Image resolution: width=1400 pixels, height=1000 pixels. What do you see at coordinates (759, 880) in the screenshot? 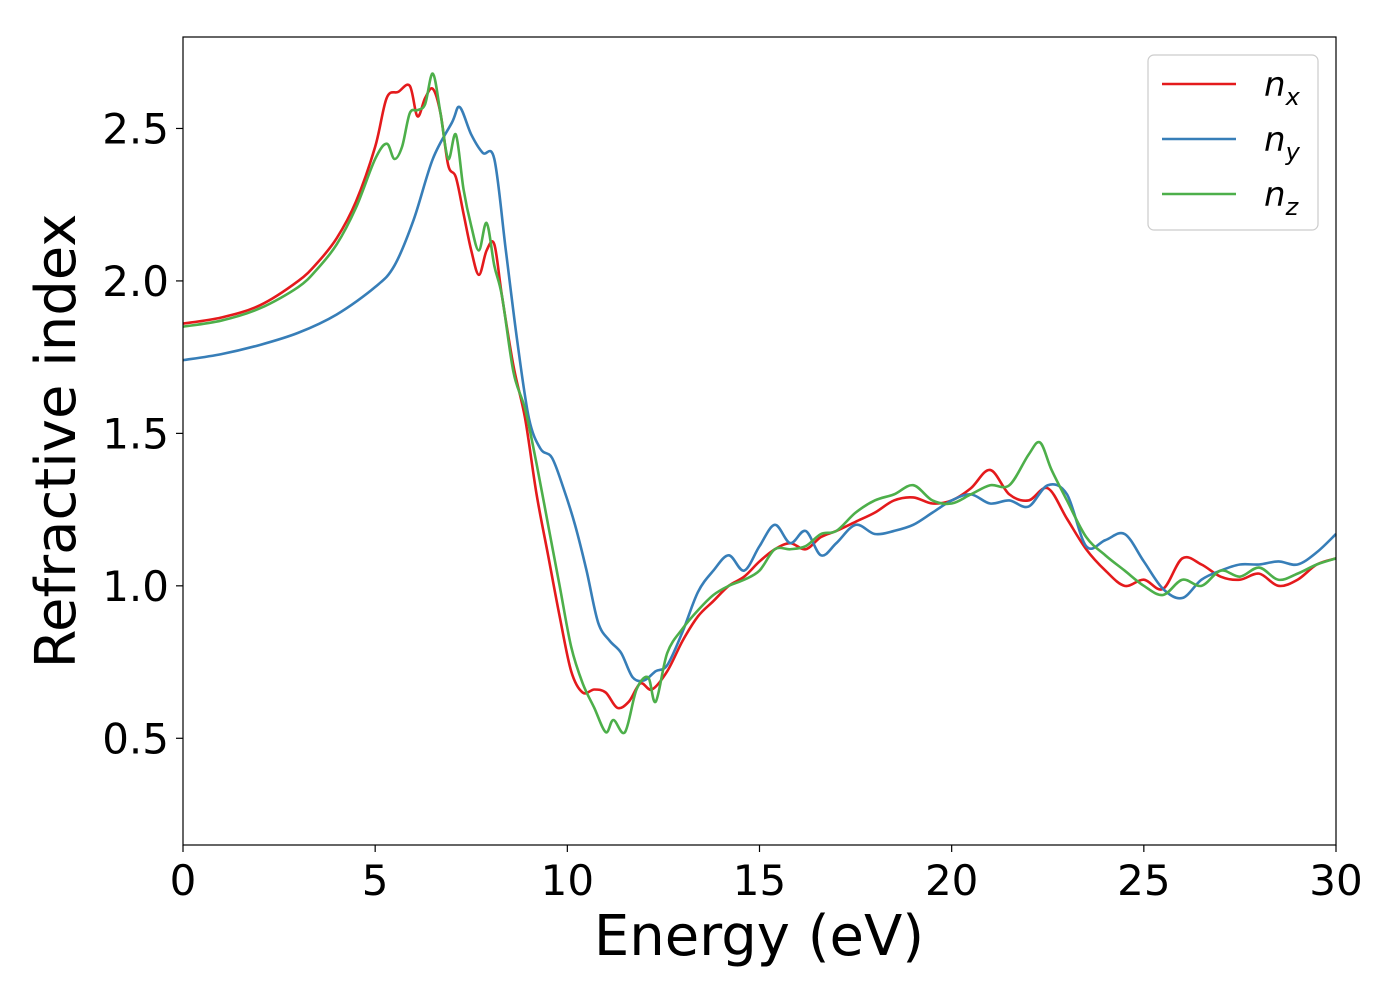
I see `x-tick-label: 15` at bounding box center [759, 880].